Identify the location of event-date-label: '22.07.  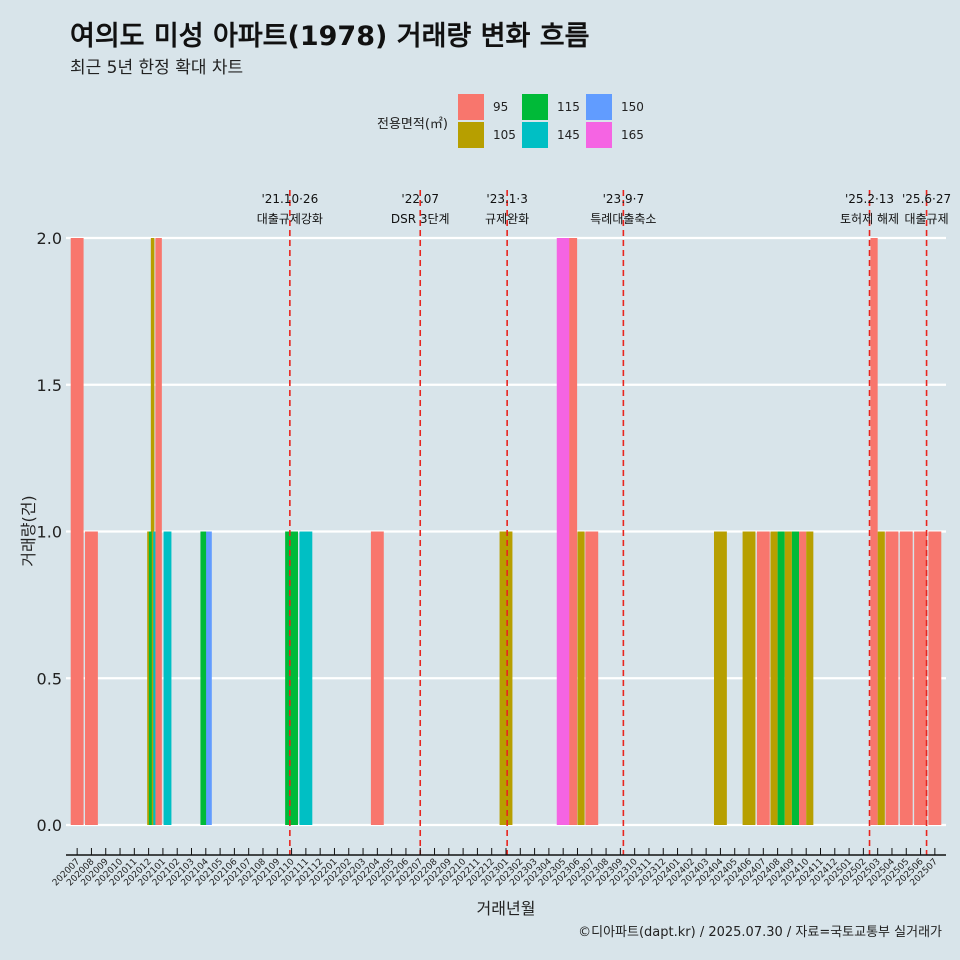
(420, 199).